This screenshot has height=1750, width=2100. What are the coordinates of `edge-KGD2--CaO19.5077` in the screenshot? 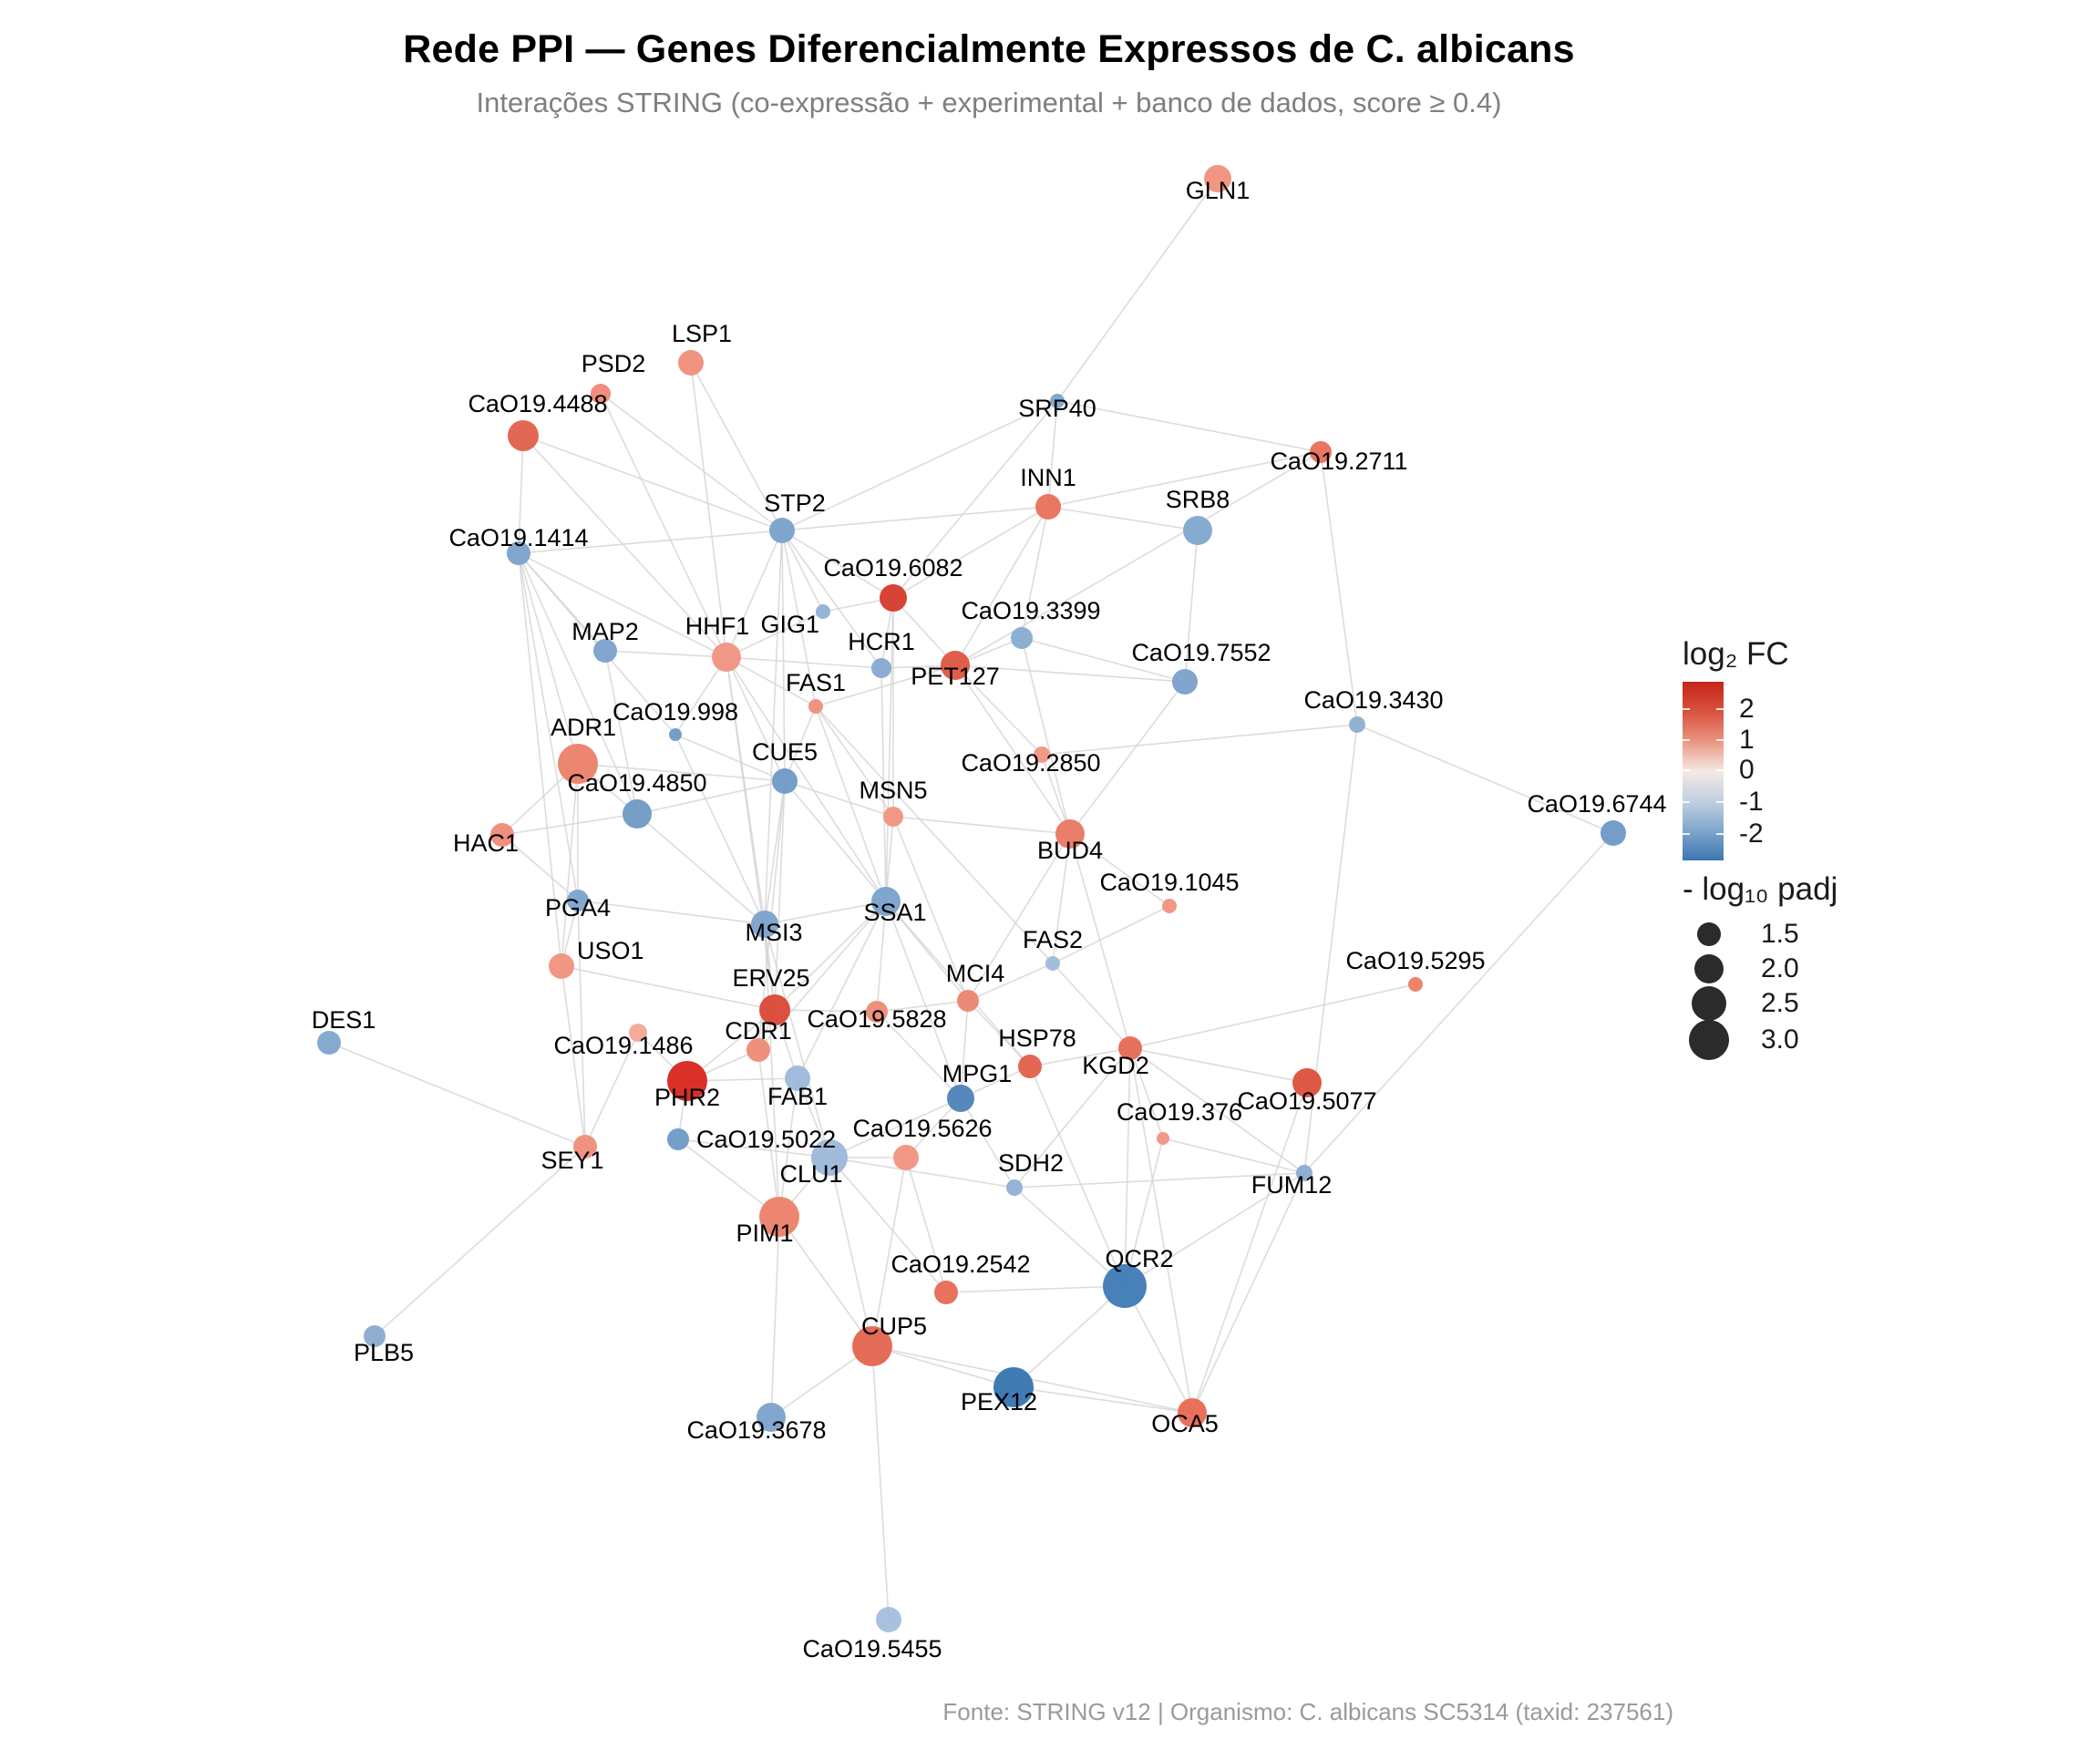 It's located at (1218, 1065).